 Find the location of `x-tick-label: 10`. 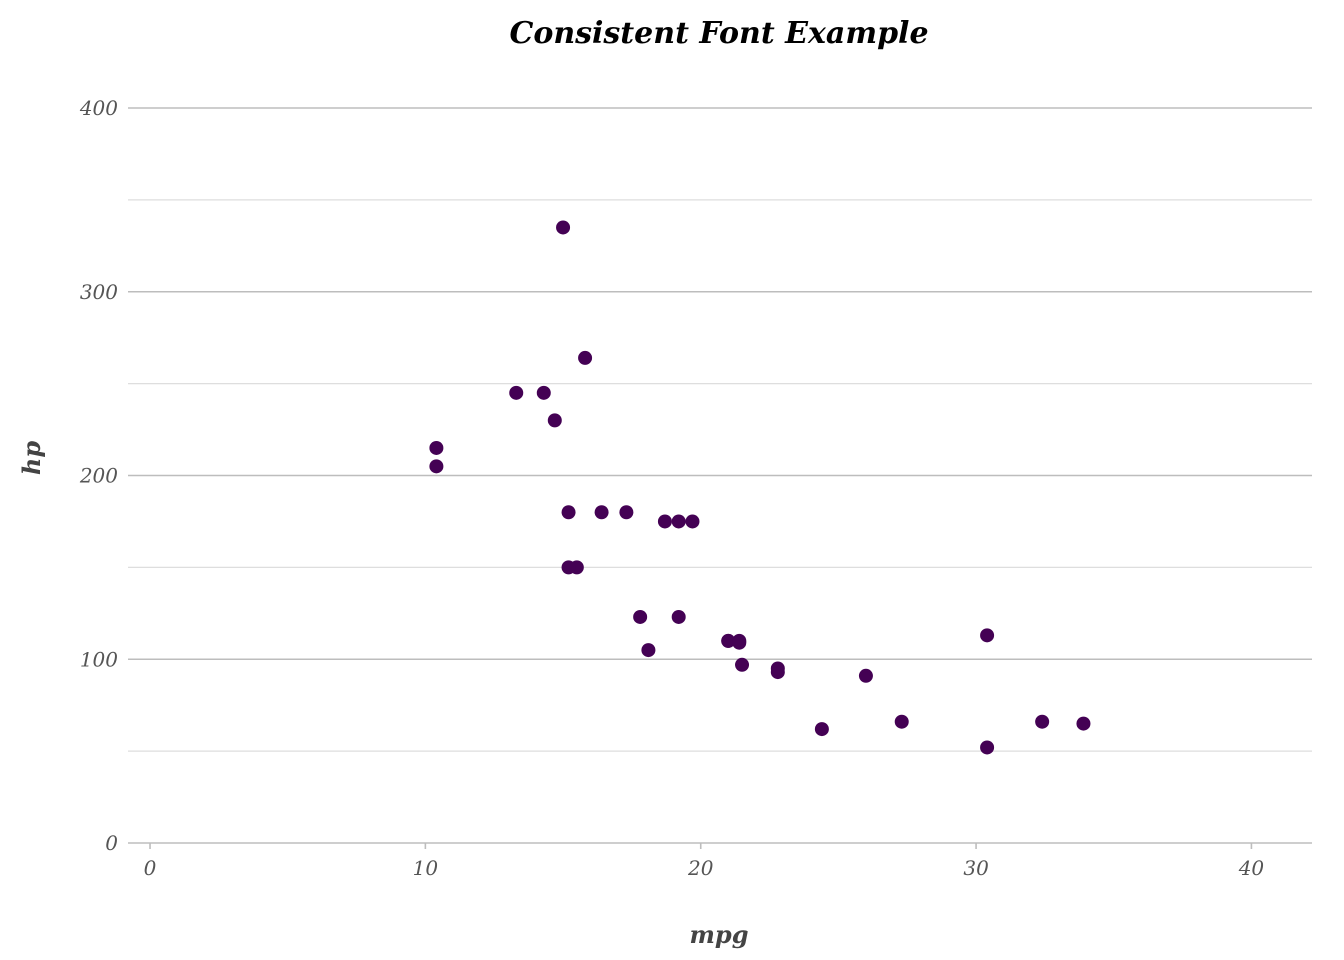

x-tick-label: 10 is located at coordinates (426, 868).